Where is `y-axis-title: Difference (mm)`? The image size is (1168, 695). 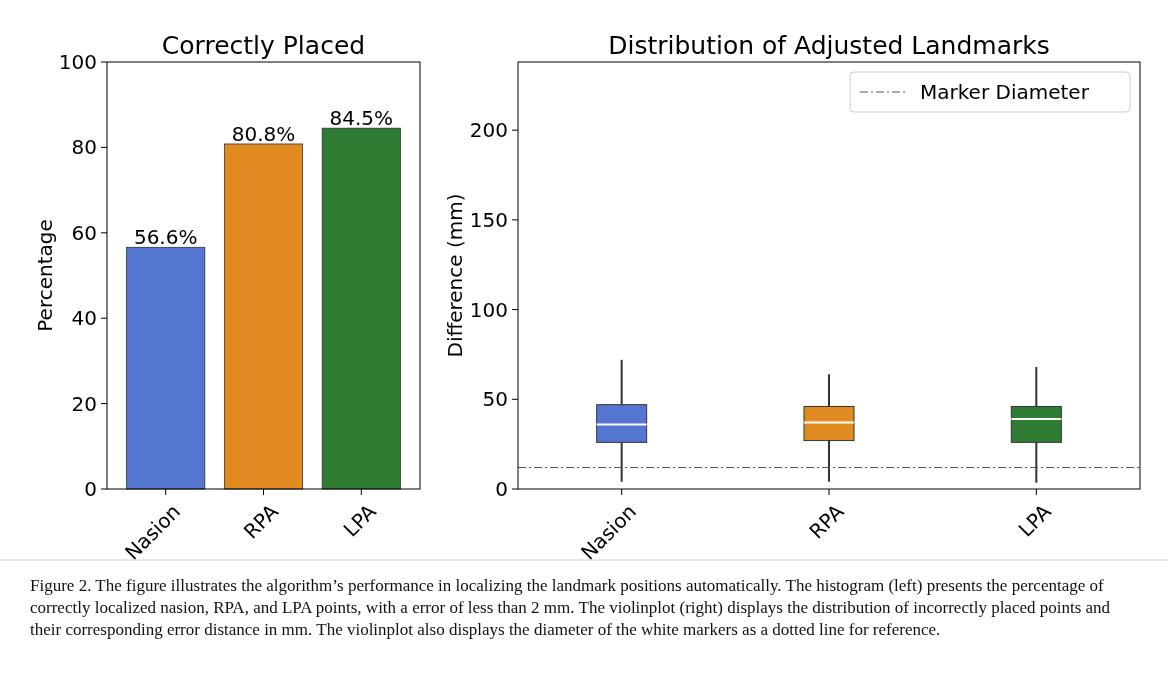 y-axis-title: Difference (mm) is located at coordinates (455, 275).